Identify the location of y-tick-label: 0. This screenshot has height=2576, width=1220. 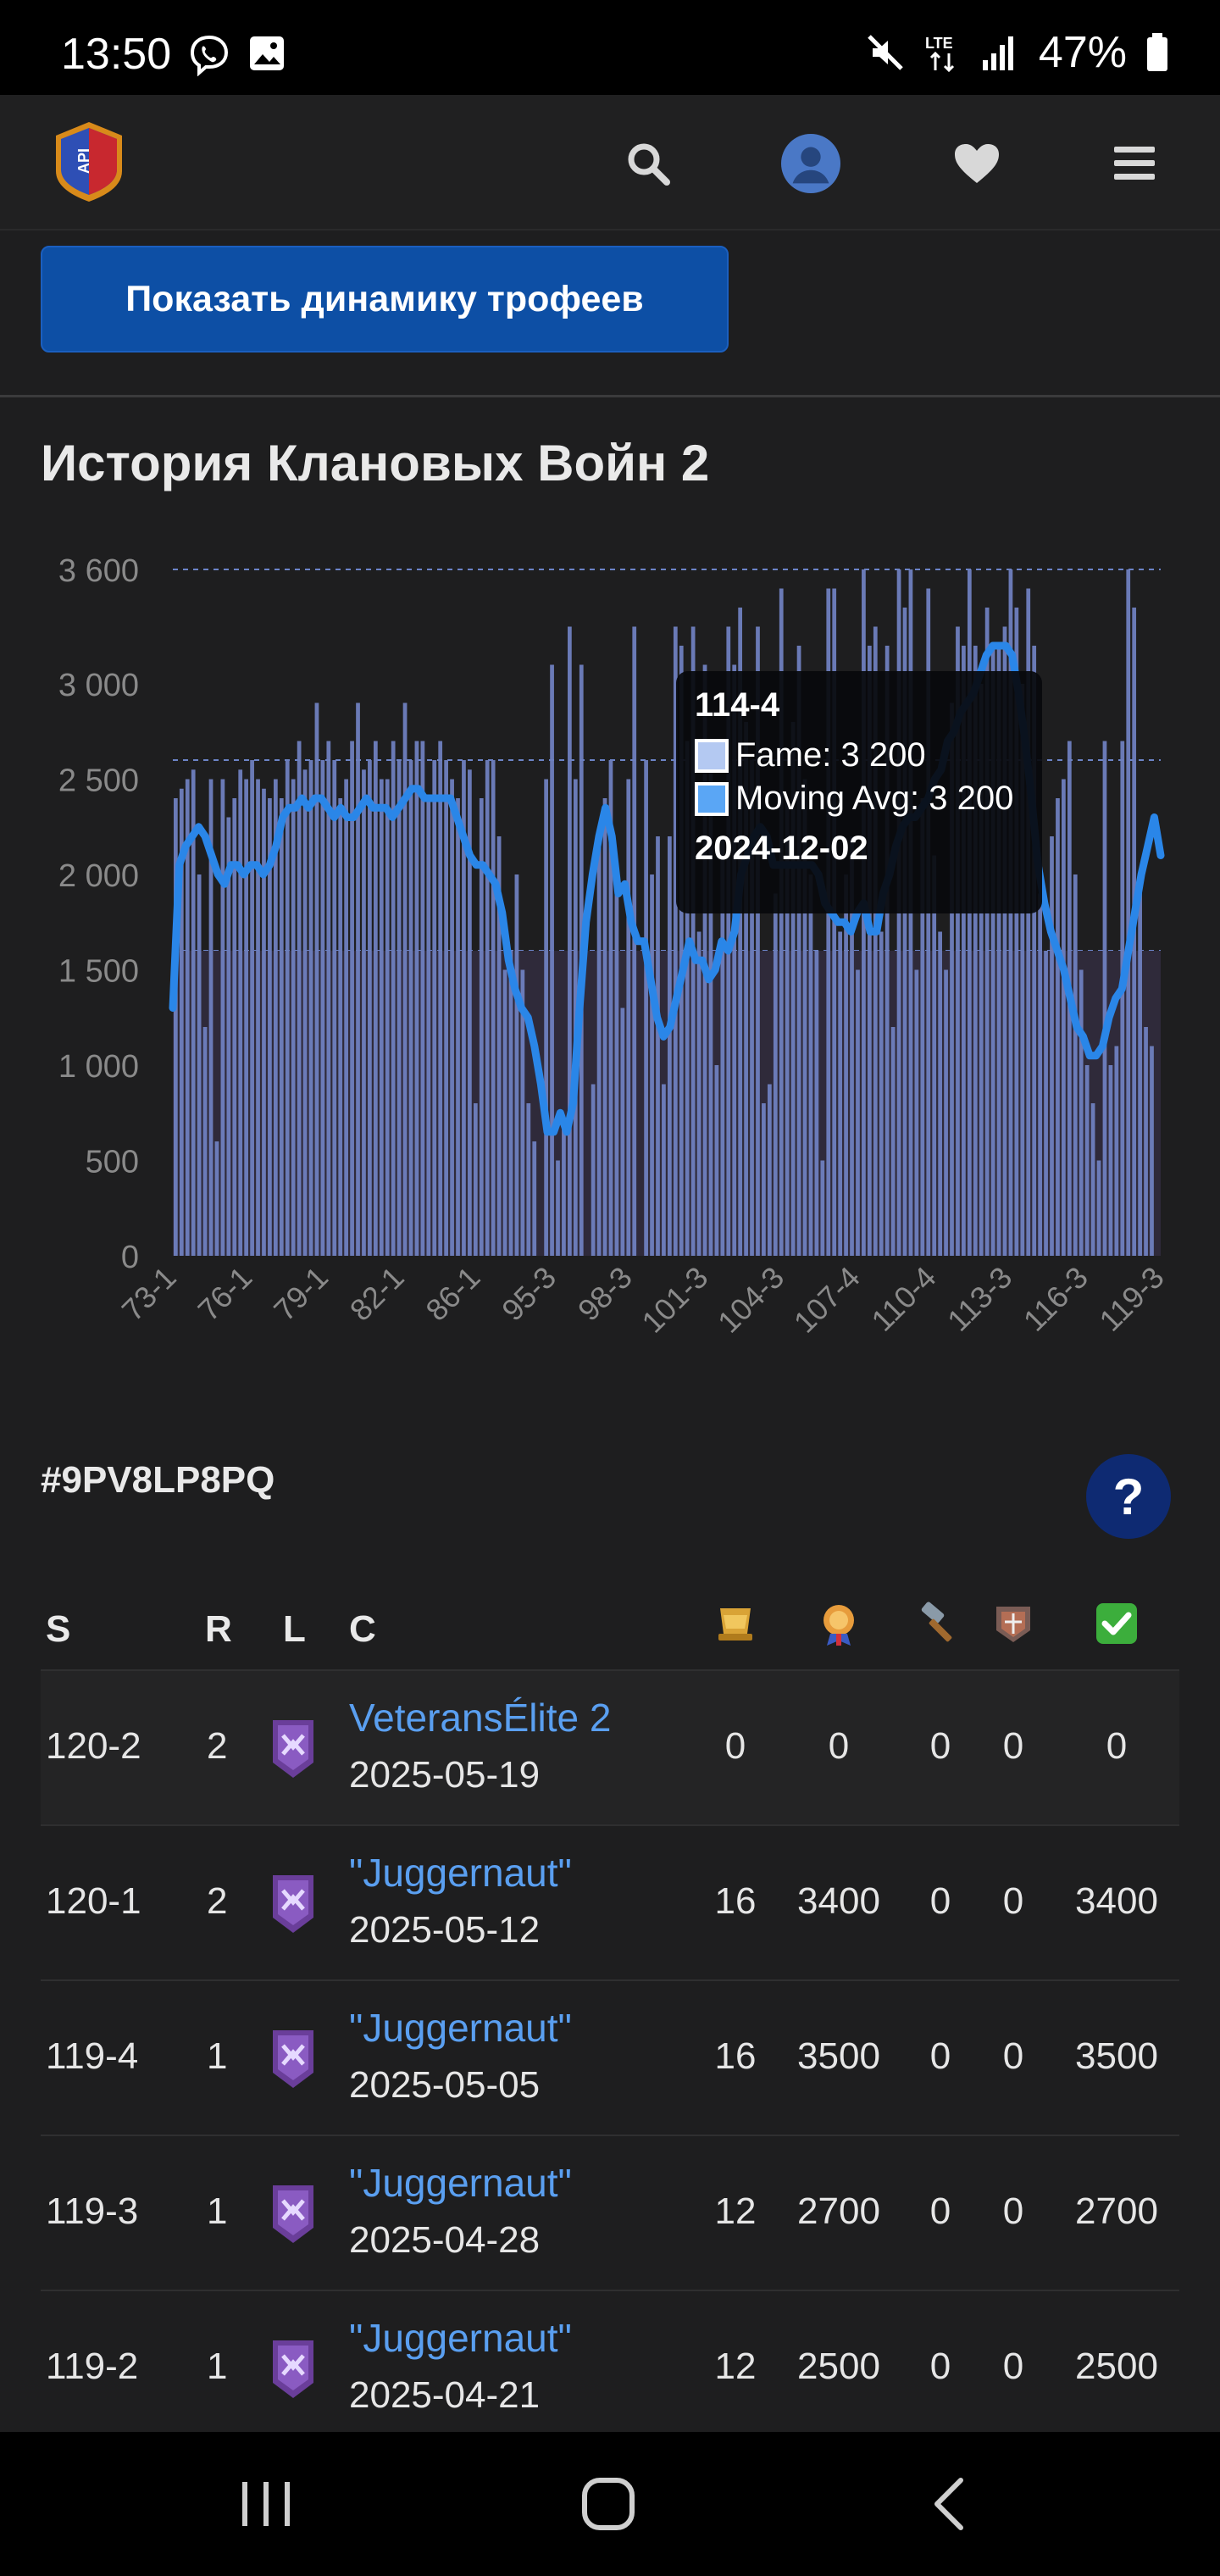
(130, 1257).